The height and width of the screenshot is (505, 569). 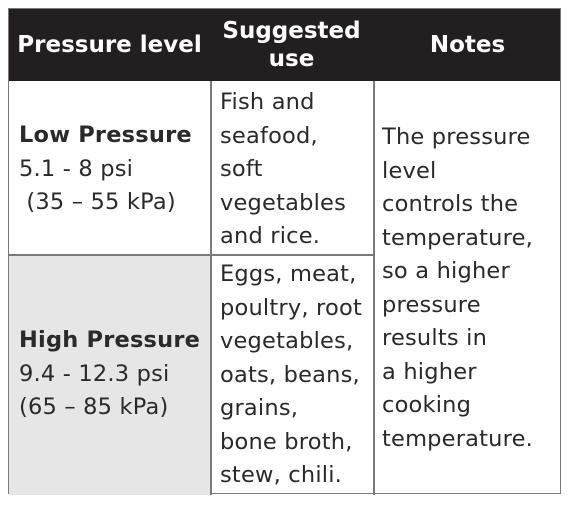 I want to click on table-header-row: Pressure level Suggested use Notes, so click(x=284, y=45).